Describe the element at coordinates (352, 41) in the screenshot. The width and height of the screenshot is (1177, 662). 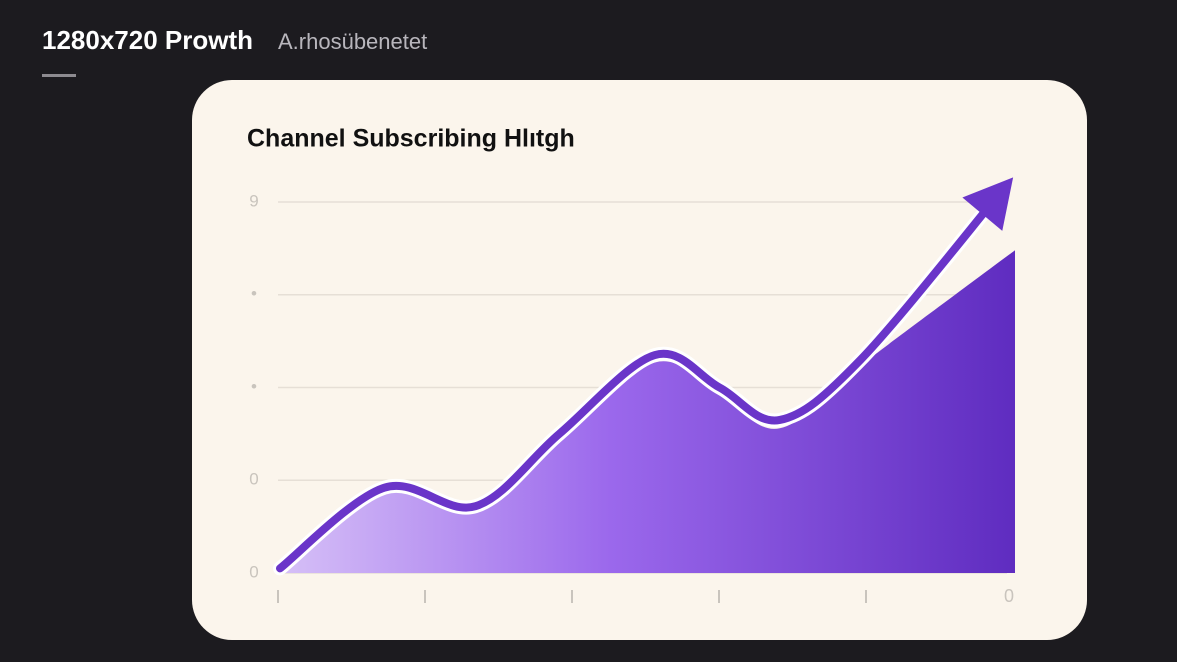
I see `app-subtitle: A.rhosübenetet` at that location.